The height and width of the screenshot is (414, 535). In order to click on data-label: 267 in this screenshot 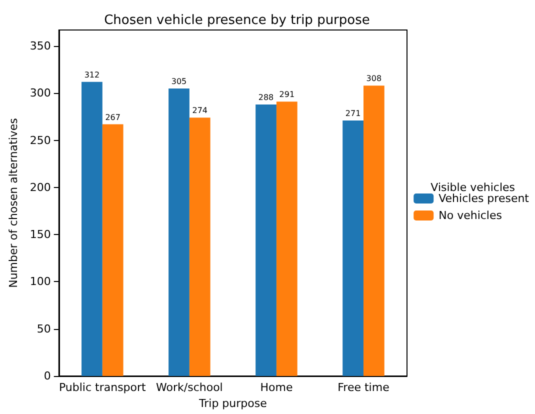, I will do `click(112, 117)`.